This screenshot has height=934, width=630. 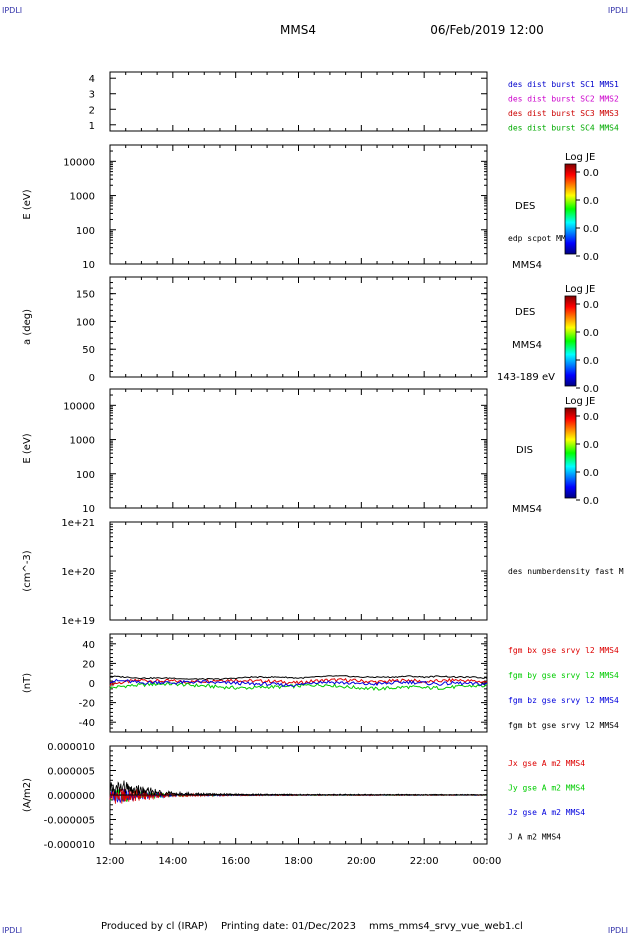 I want to click on y-tick-label: 0.000010, so click(x=71, y=747).